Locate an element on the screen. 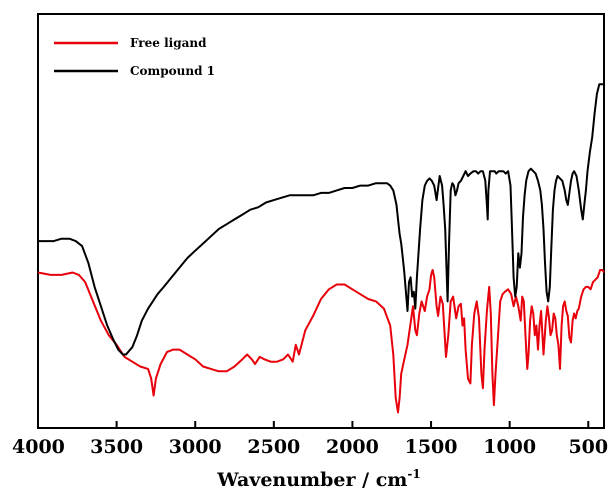 The height and width of the screenshot is (500, 612). x-axis-title-superscript: -1 is located at coordinates (413, 474).